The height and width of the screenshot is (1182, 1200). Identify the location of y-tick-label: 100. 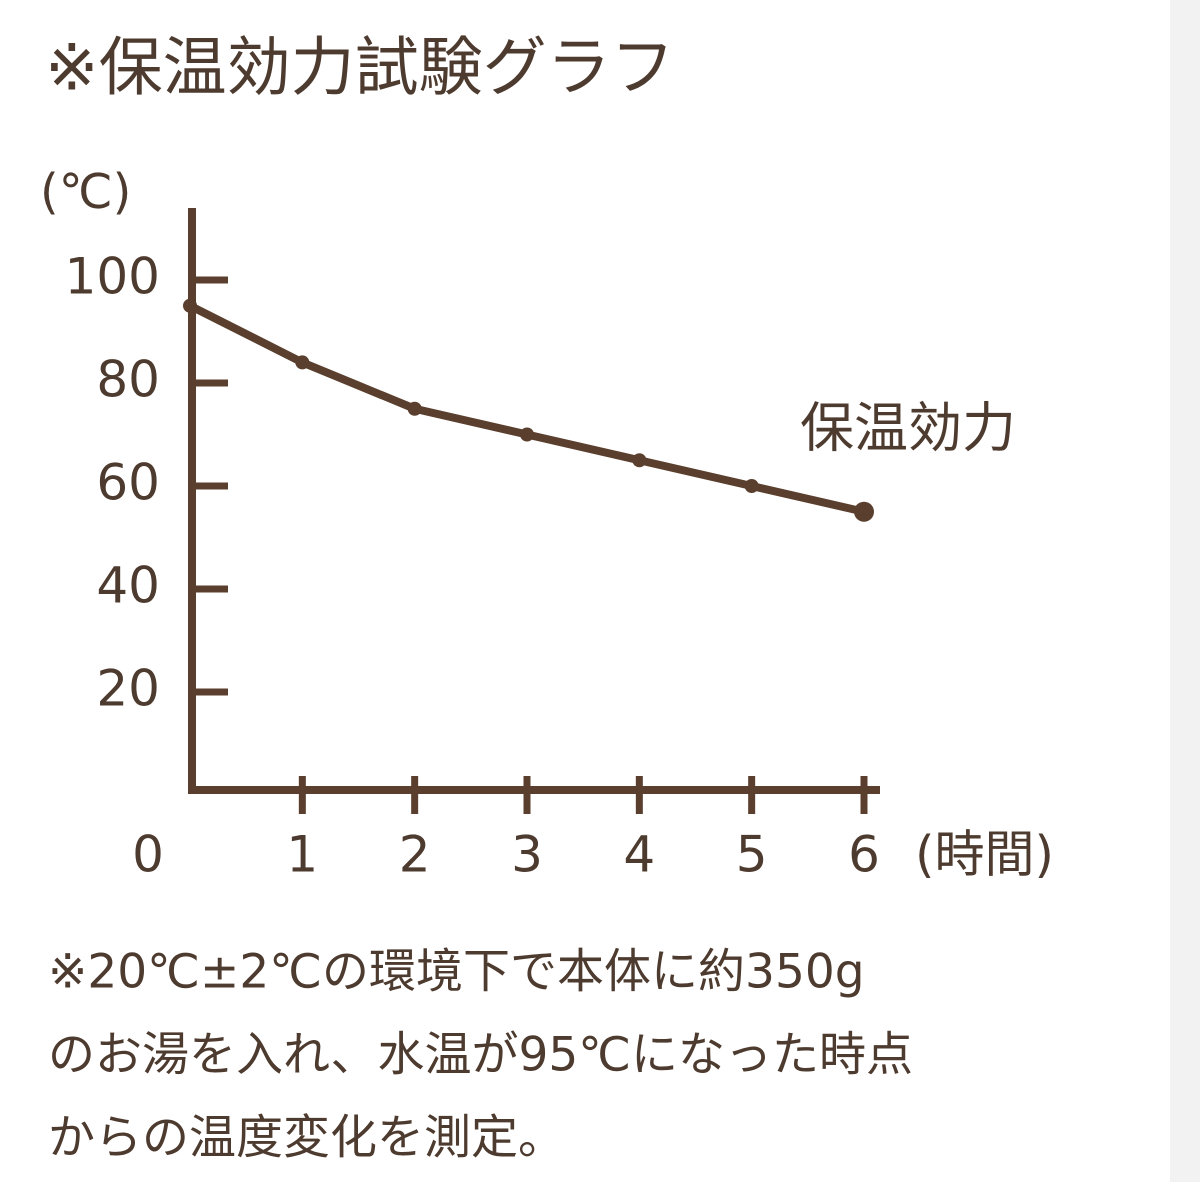
(112, 277).